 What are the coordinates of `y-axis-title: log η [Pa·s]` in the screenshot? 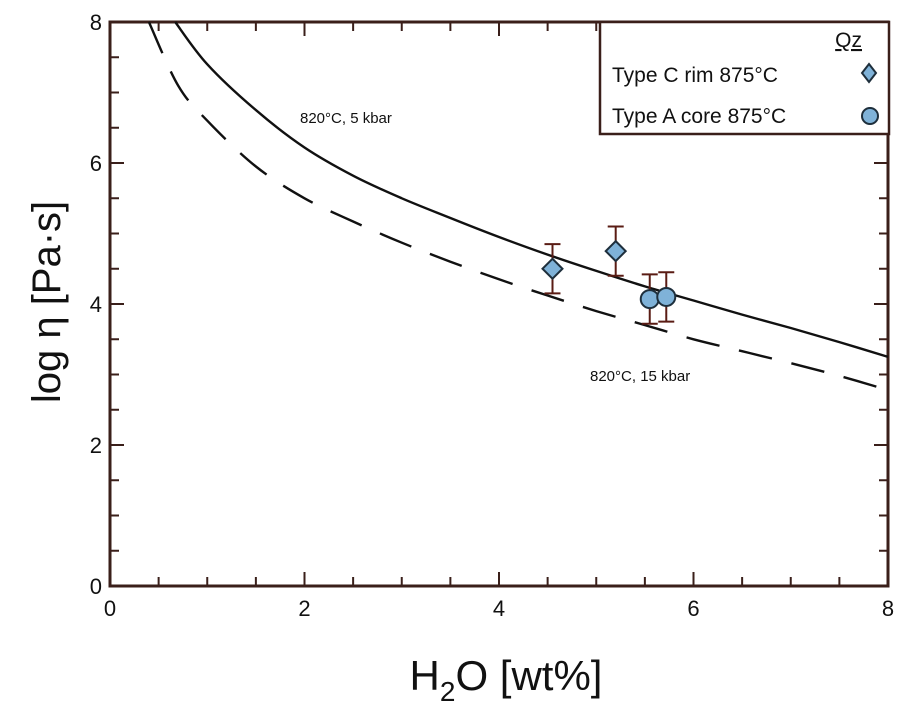 It's located at (47, 302).